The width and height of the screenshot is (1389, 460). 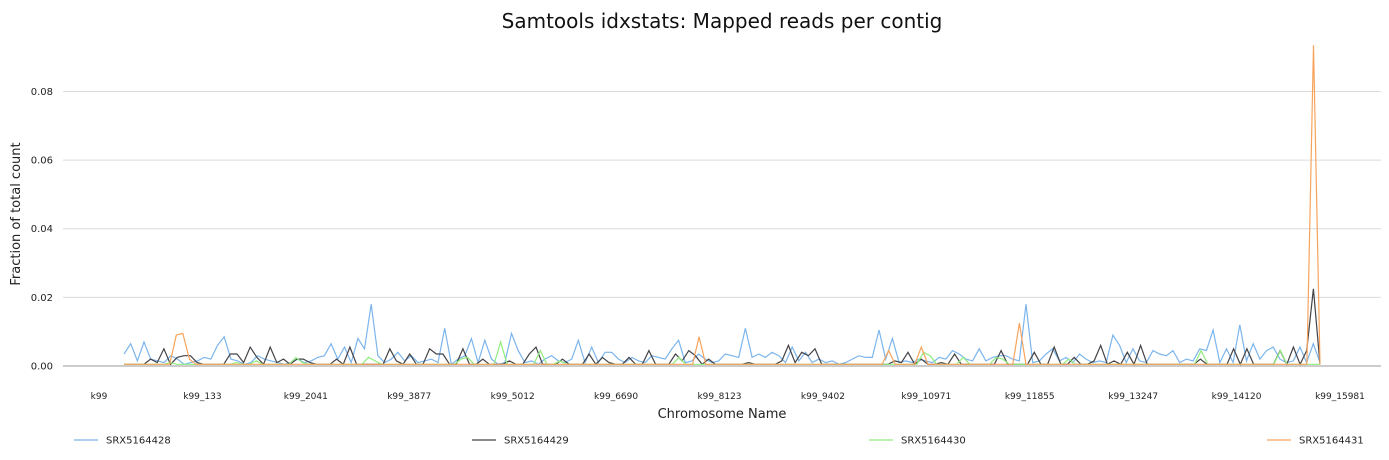 I want to click on legend-item: SRX5164431, so click(x=1315, y=441).